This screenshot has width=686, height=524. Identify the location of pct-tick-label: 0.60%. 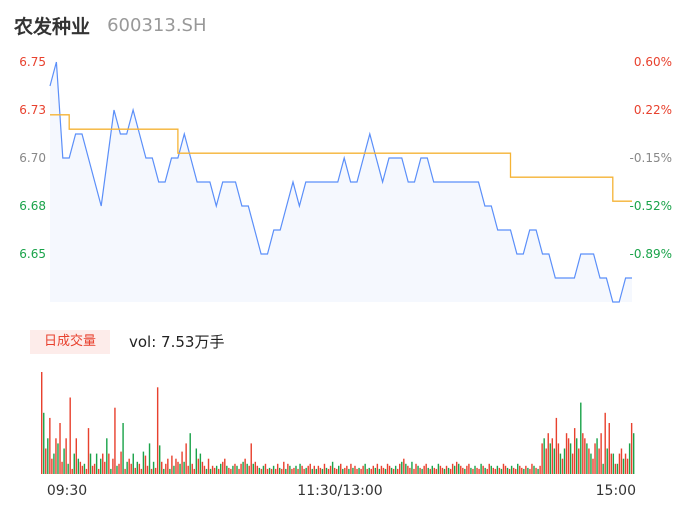
(653, 62).